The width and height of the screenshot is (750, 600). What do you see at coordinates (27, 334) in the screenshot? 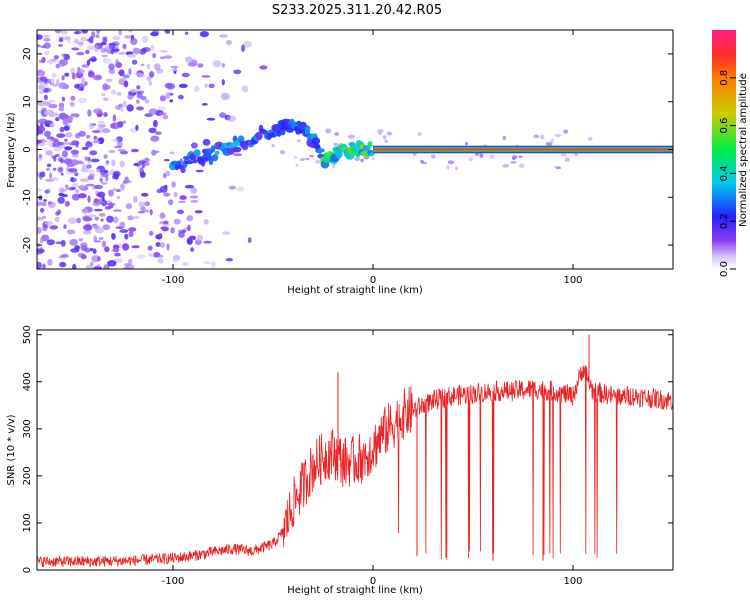
I see `y-tick-label: 500` at bounding box center [27, 334].